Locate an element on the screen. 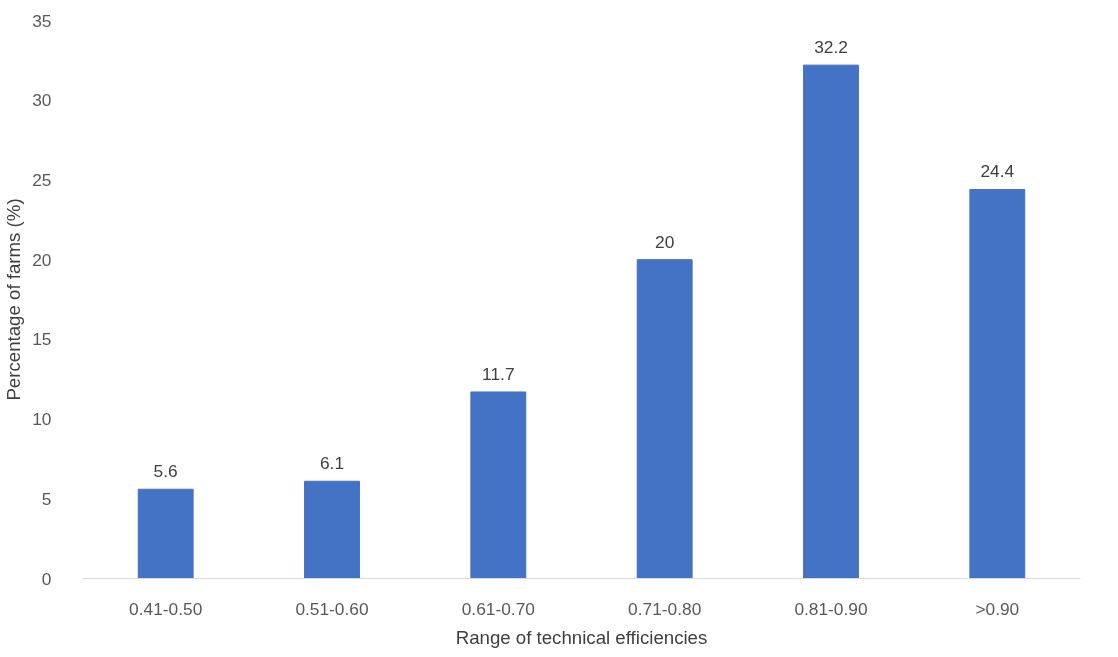 Image resolution: width=1118 pixels, height=657 pixels. data-label: 11.7 is located at coordinates (498, 373).